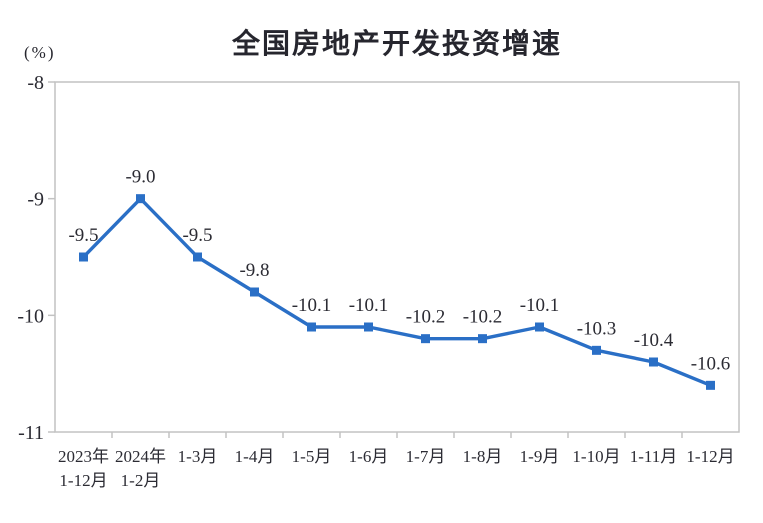 The width and height of the screenshot is (763, 523). I want to click on data-point-label: -10.6, so click(711, 363).